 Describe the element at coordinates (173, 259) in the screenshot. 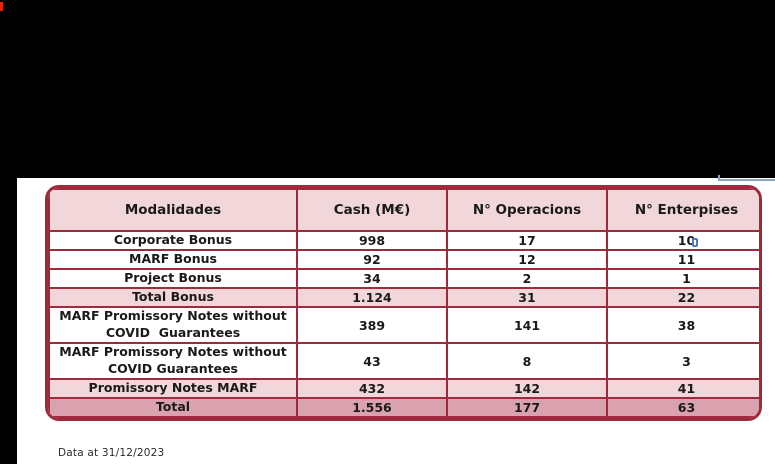

I see `row-label: MARF Bonus` at that location.